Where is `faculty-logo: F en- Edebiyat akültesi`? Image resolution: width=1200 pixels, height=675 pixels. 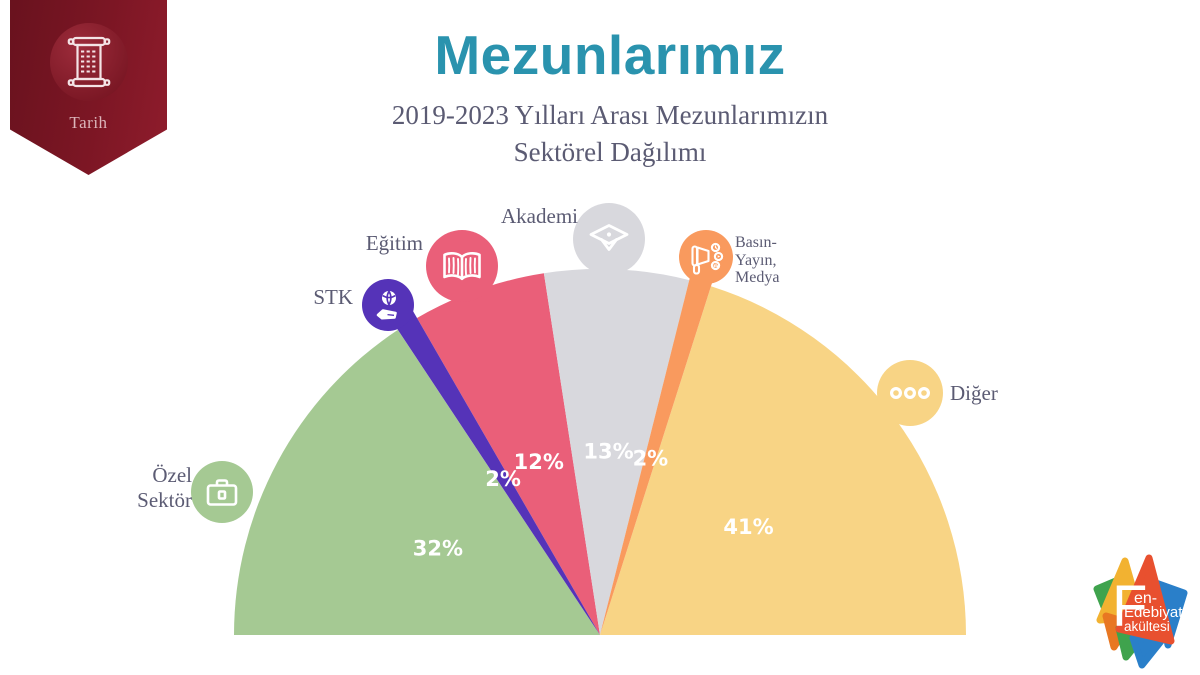
faculty-logo: F en- Edebiyat akültesi is located at coordinates (1140, 611).